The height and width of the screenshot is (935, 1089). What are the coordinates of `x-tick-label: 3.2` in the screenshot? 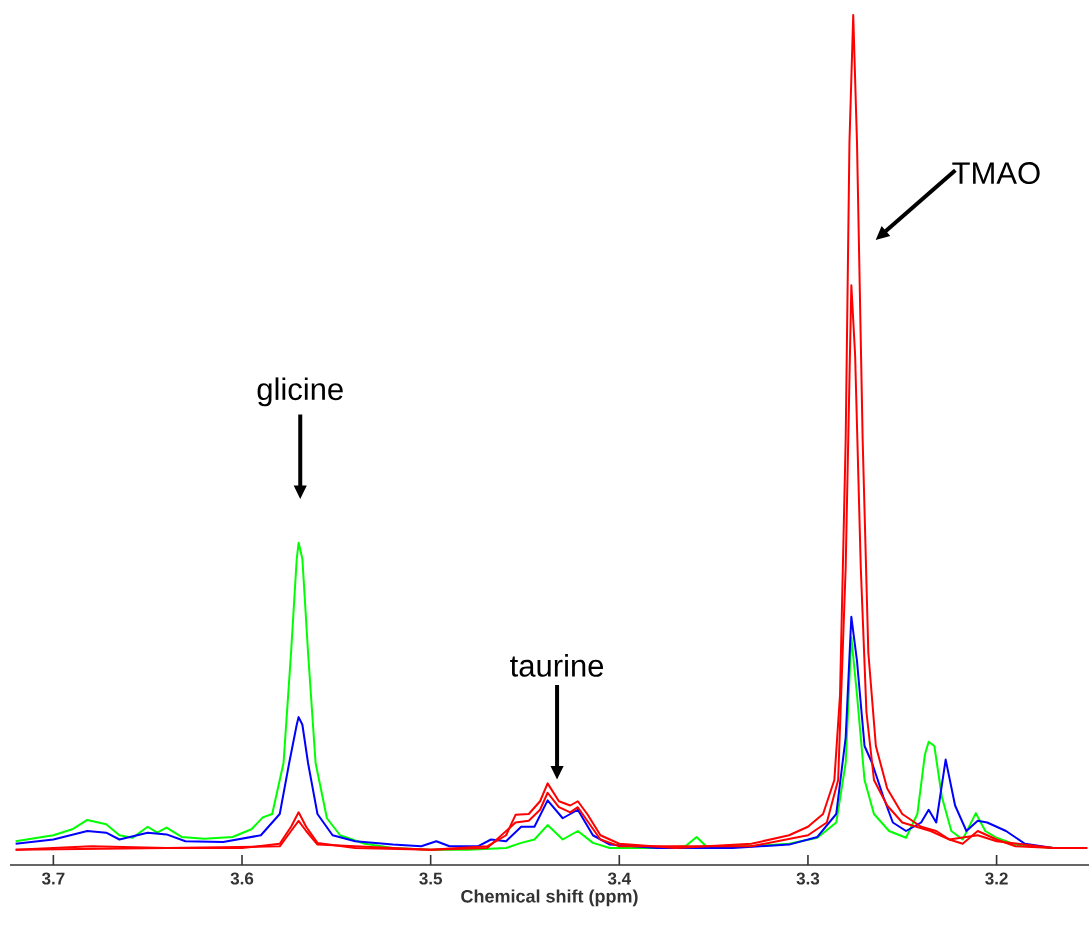 It's located at (996, 878).